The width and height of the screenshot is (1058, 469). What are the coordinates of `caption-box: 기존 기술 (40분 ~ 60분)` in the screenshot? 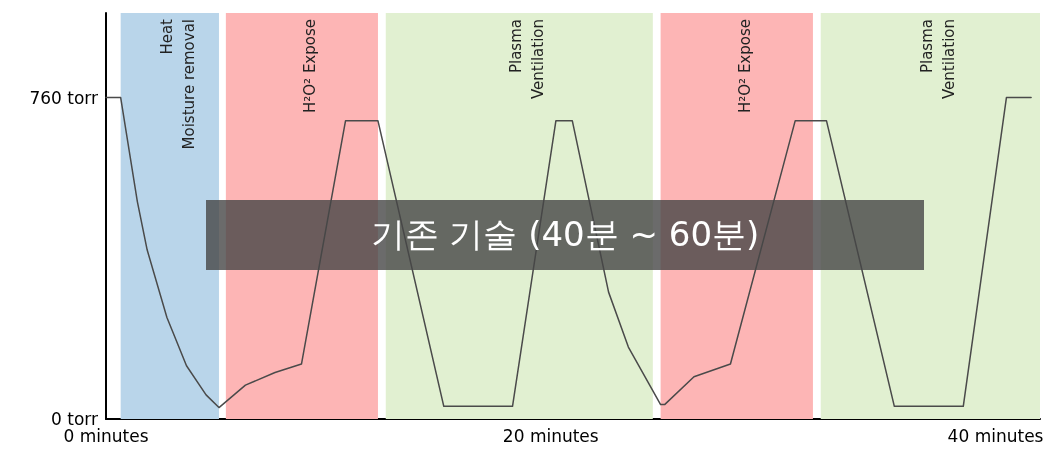 It's located at (565, 235).